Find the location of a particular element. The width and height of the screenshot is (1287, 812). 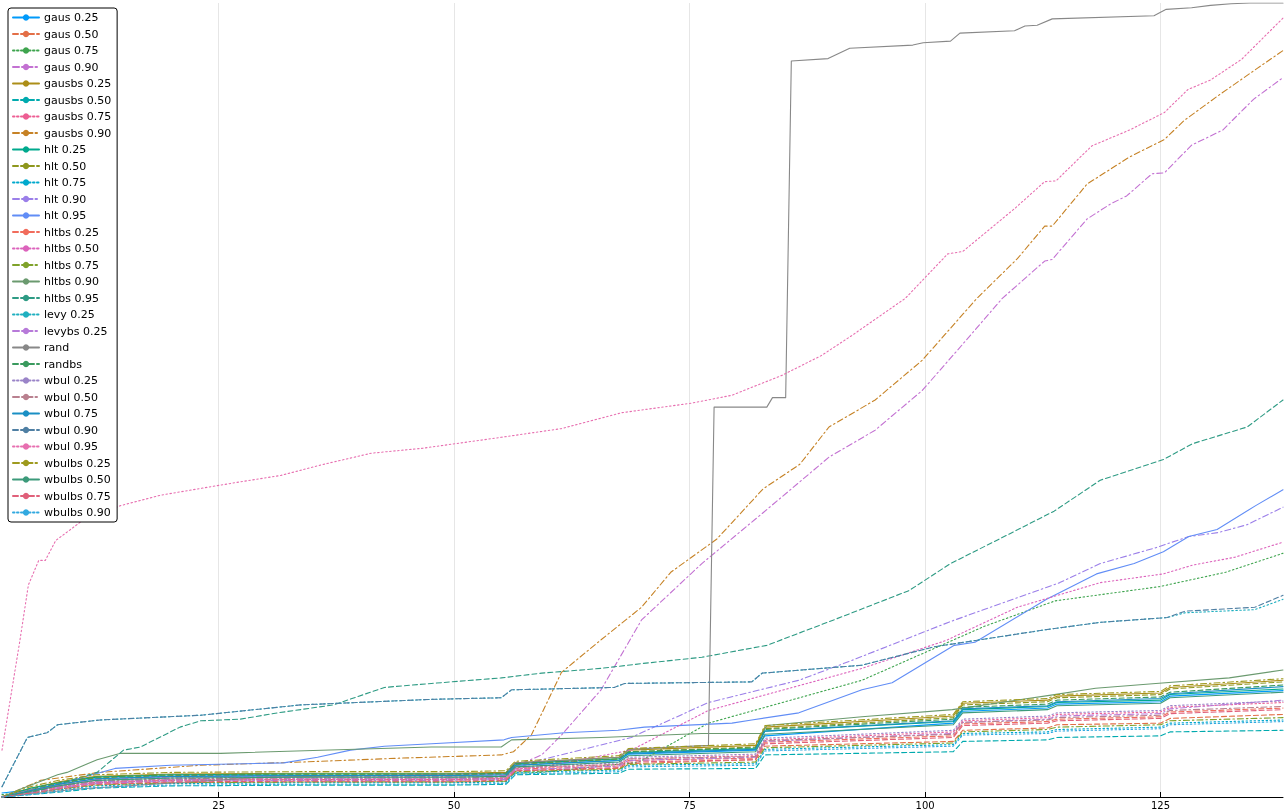

legend-label: gaus 0.25 is located at coordinates (71, 17).